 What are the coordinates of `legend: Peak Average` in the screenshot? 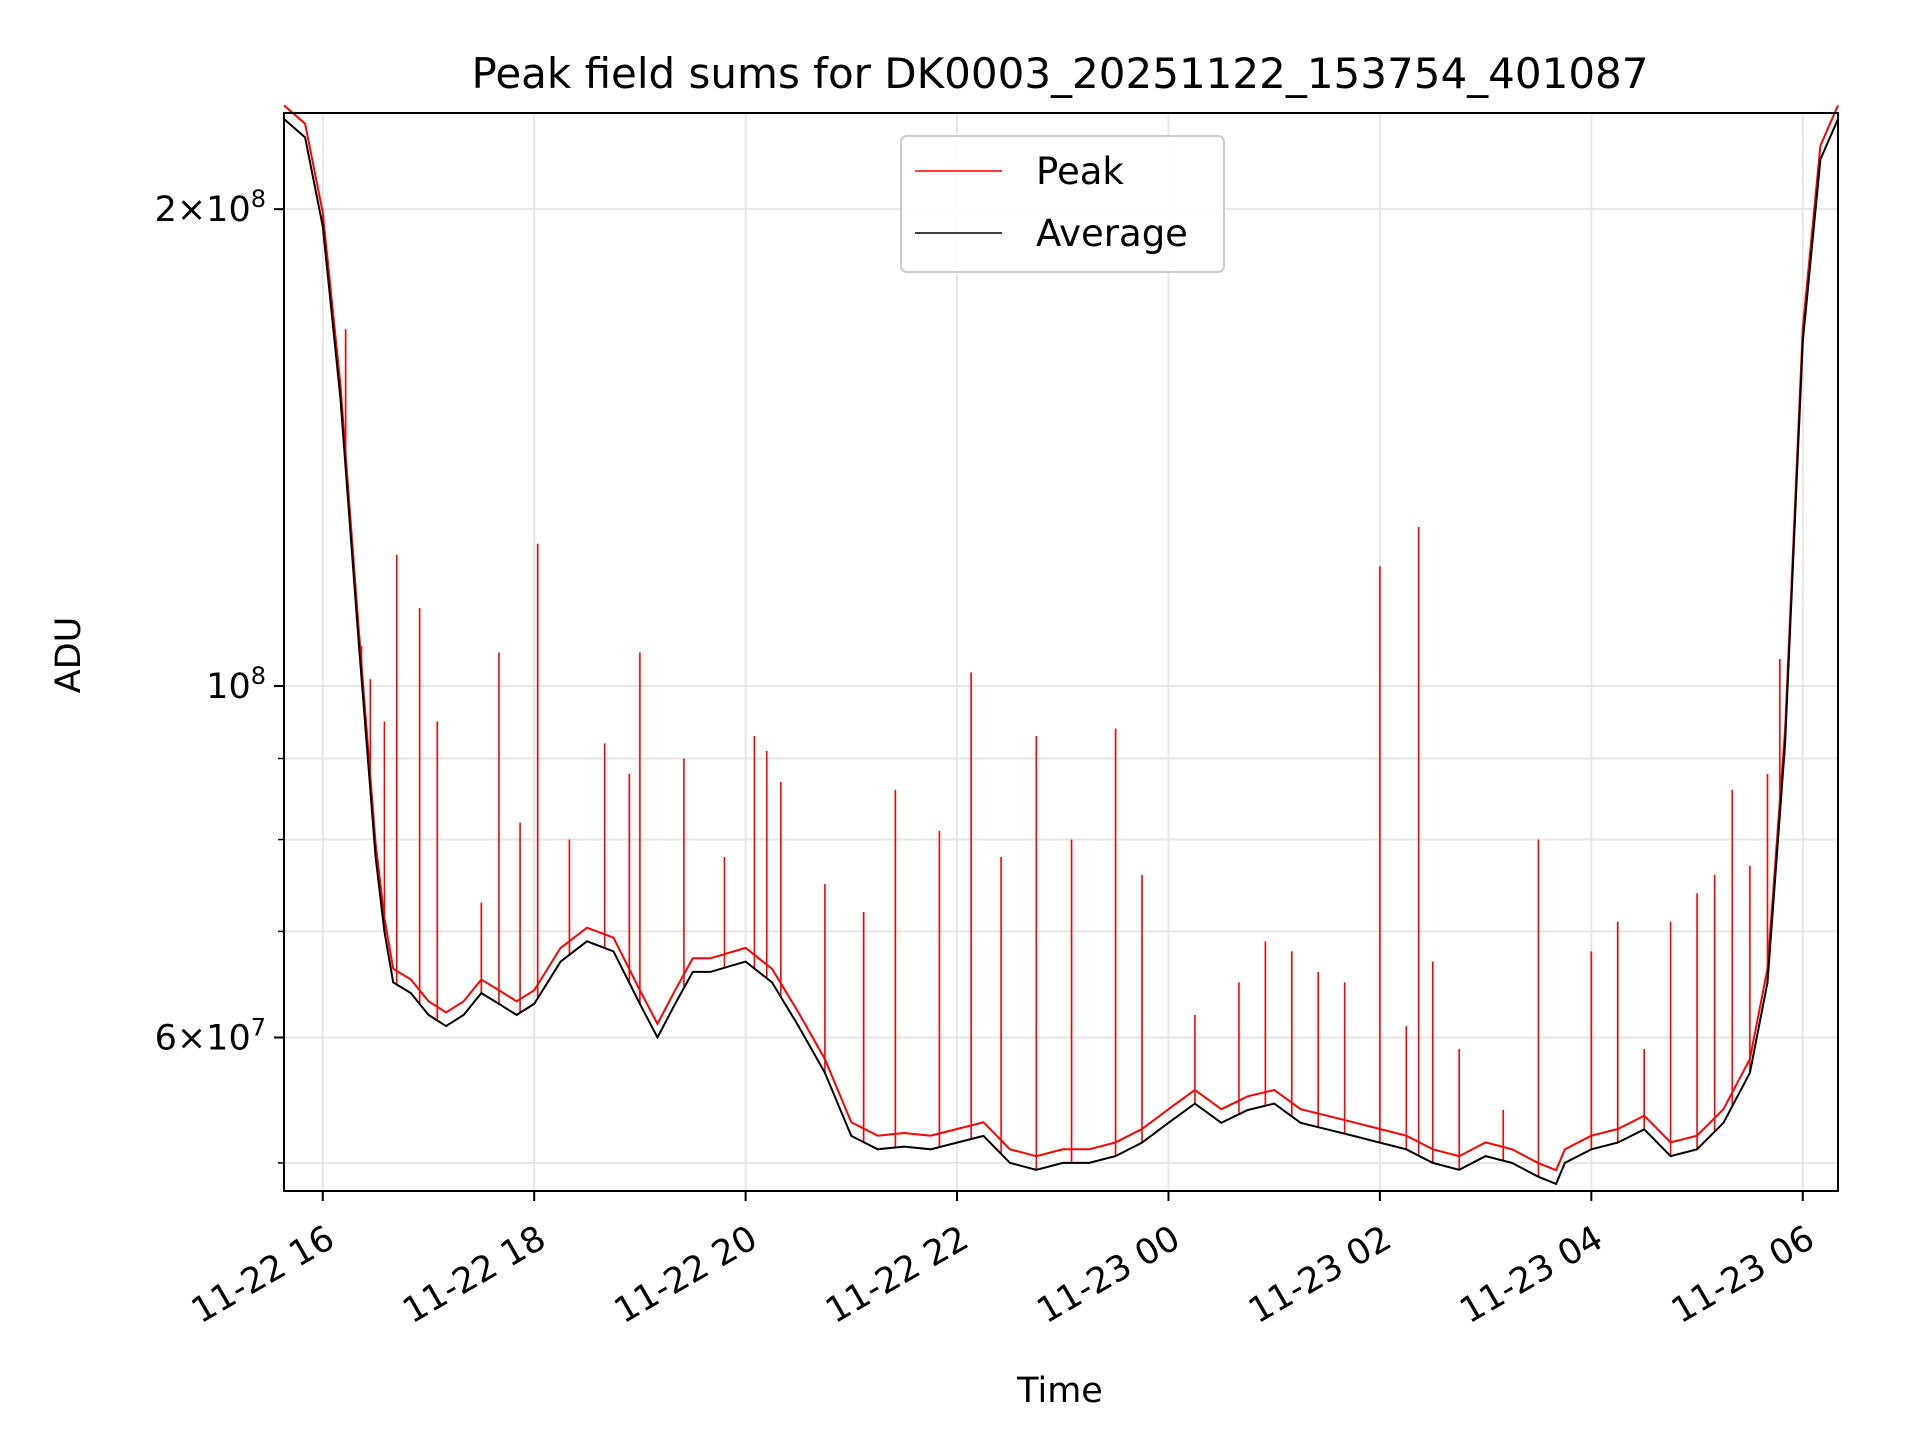 It's located at (1062, 204).